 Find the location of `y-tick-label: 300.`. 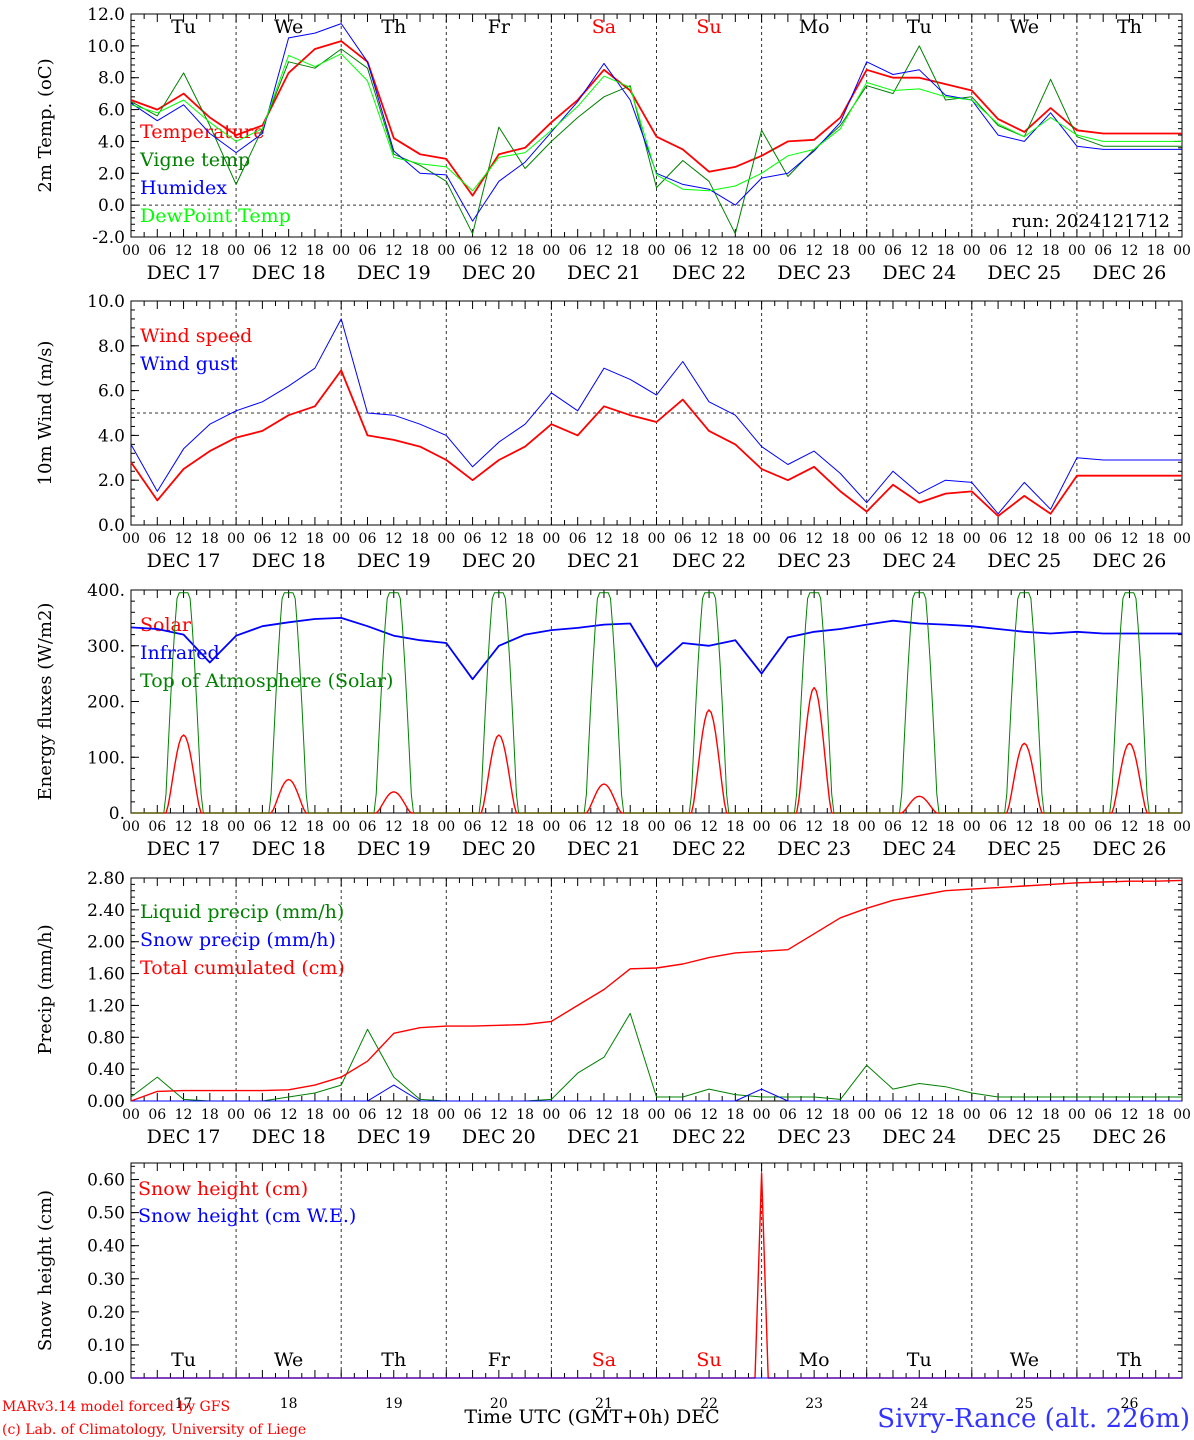

y-tick-label: 300. is located at coordinates (106, 647).